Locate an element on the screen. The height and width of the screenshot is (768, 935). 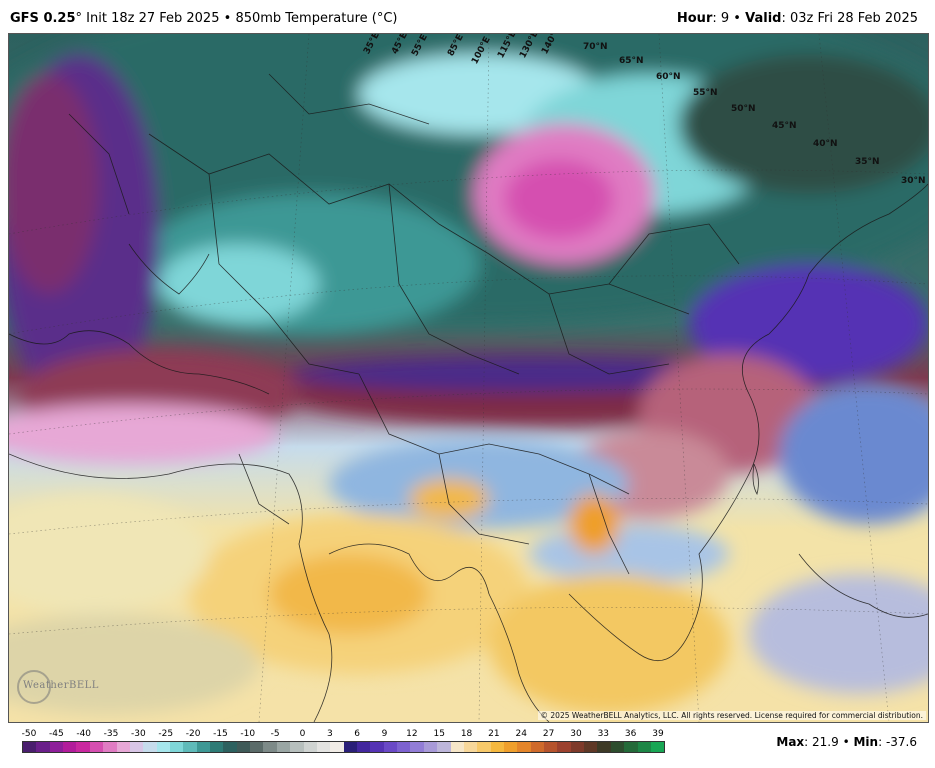
legend-tick-label: 15 is located at coordinates (439, 734).